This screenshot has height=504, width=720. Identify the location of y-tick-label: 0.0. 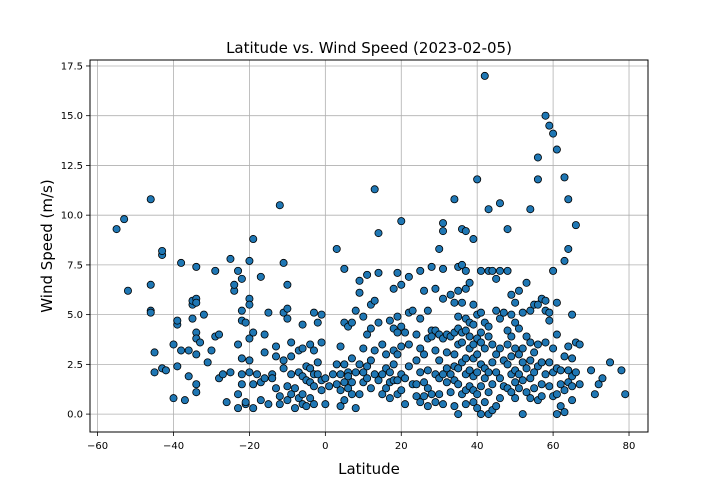
(75, 415).